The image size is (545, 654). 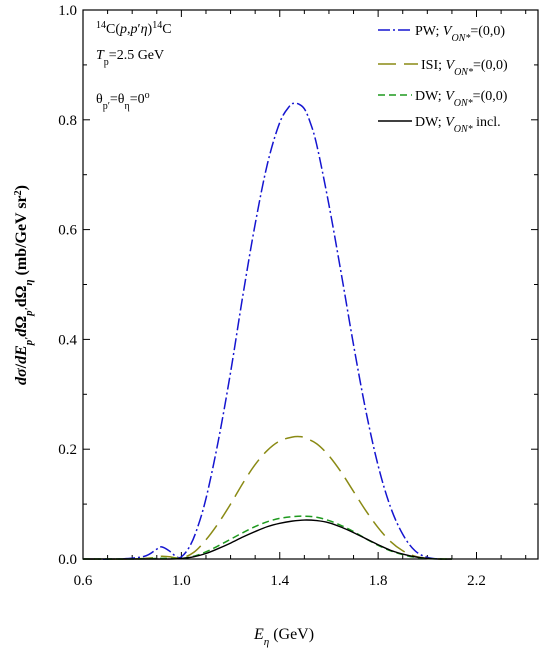 What do you see at coordinates (378, 581) in the screenshot?
I see `x-tick-label: 1.8` at bounding box center [378, 581].